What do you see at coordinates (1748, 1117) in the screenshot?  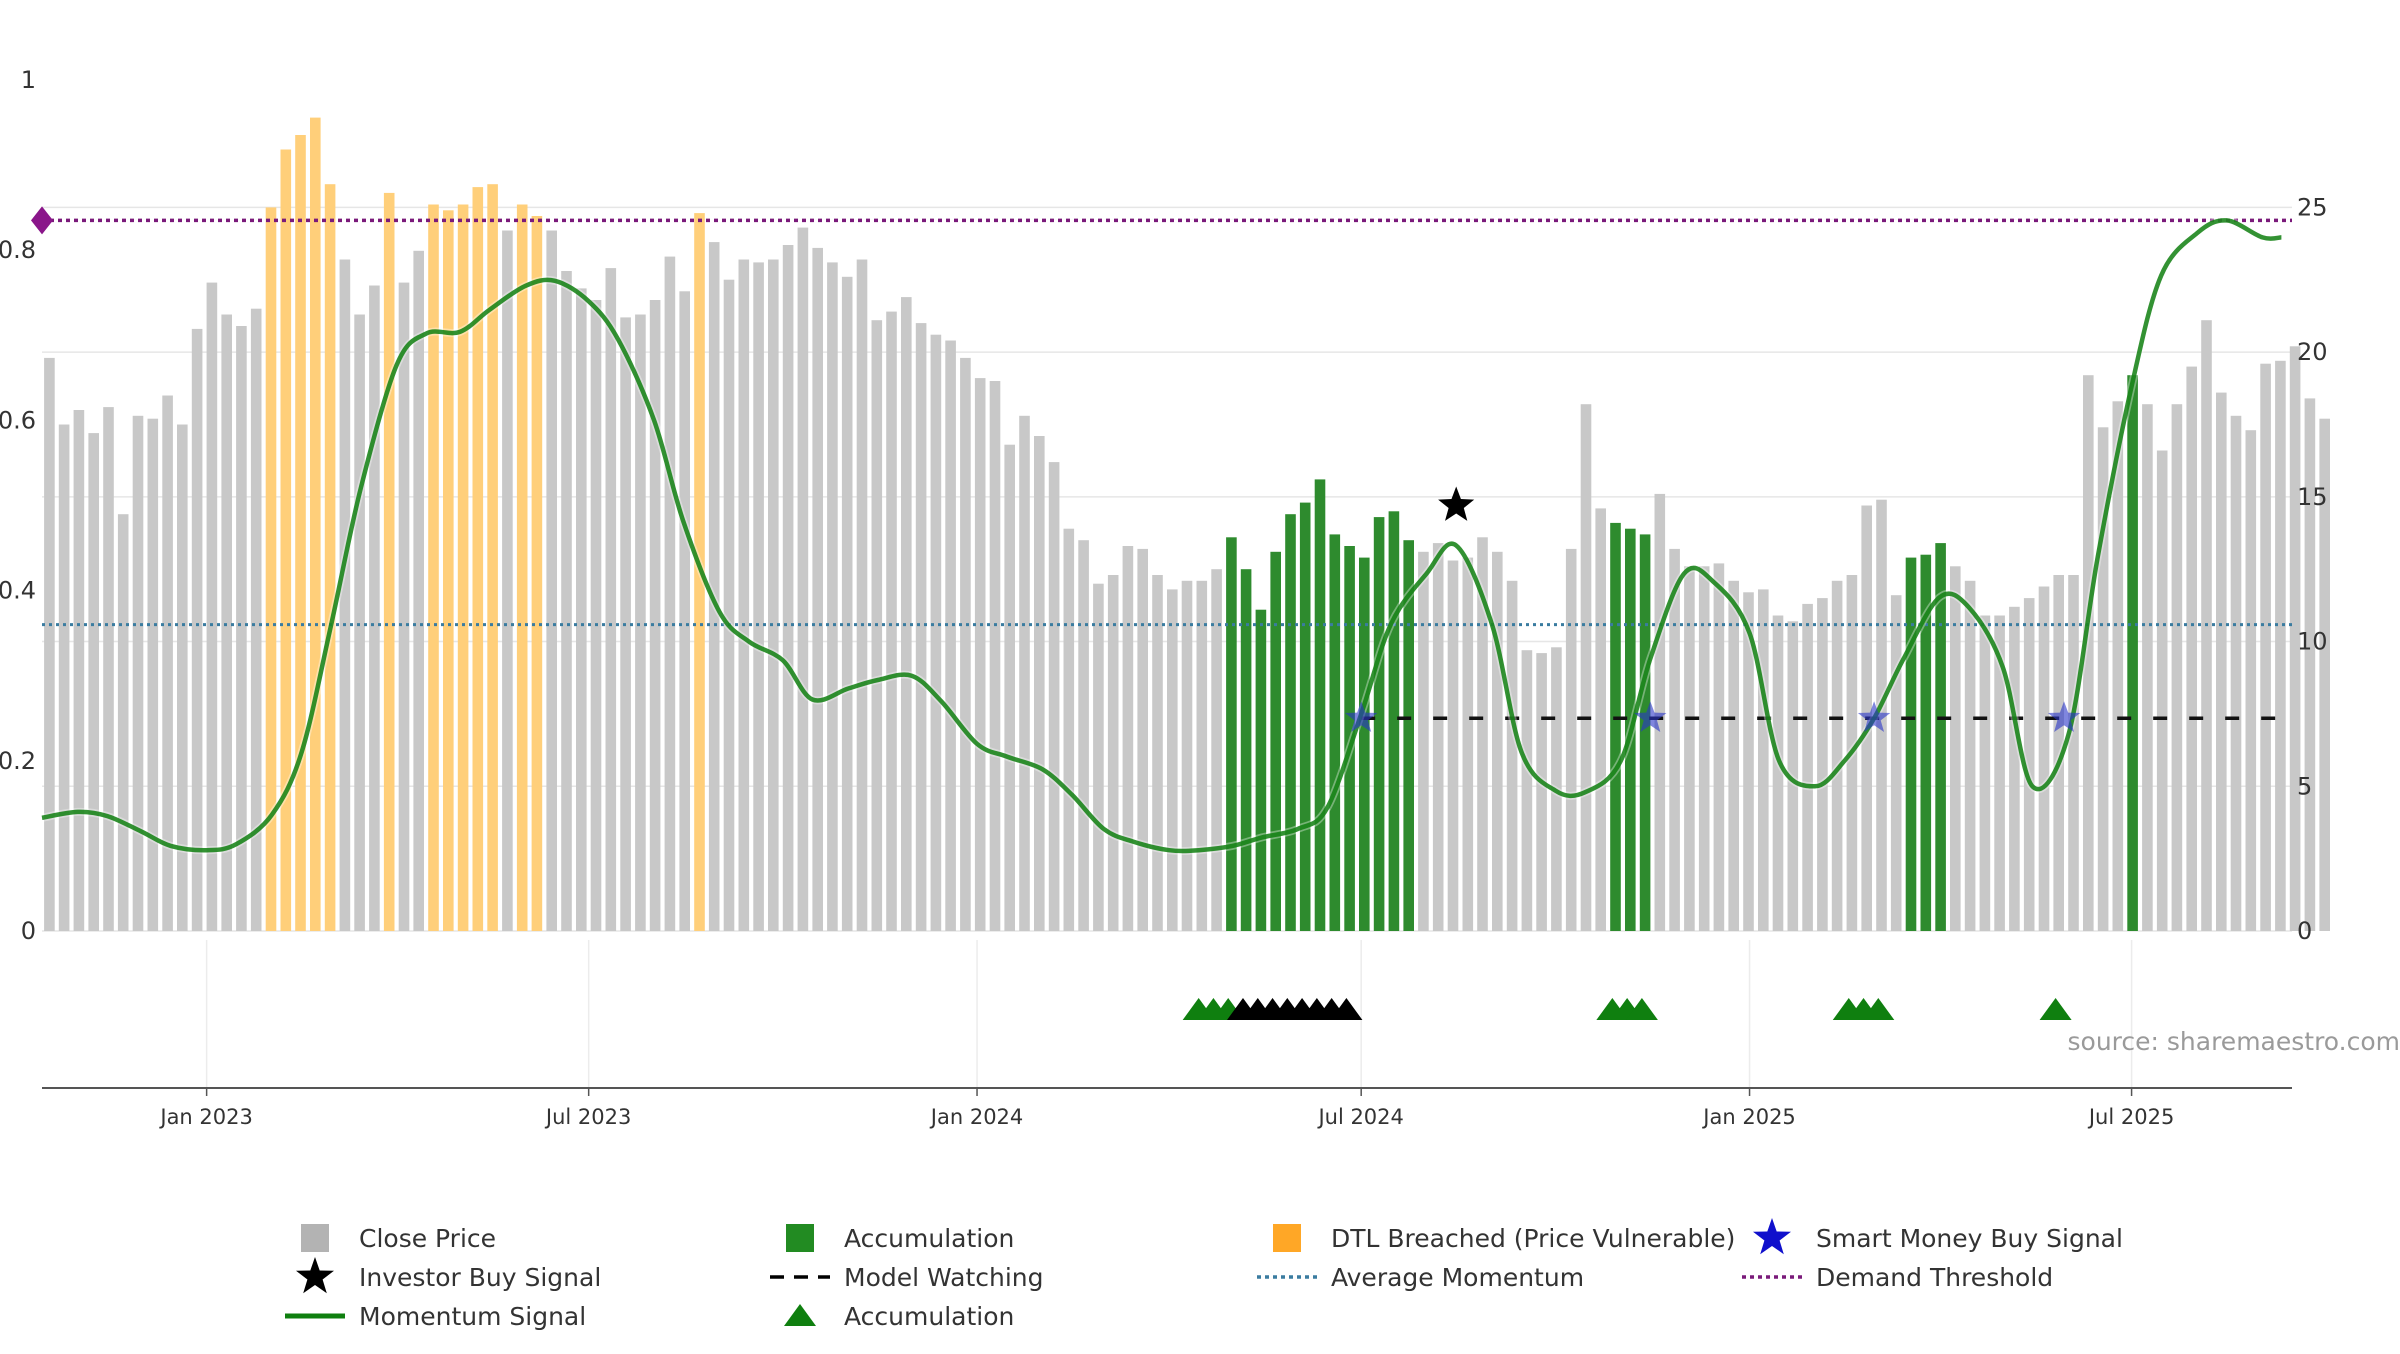 I see `x-axis-tick-label: Jan 2025` at bounding box center [1748, 1117].